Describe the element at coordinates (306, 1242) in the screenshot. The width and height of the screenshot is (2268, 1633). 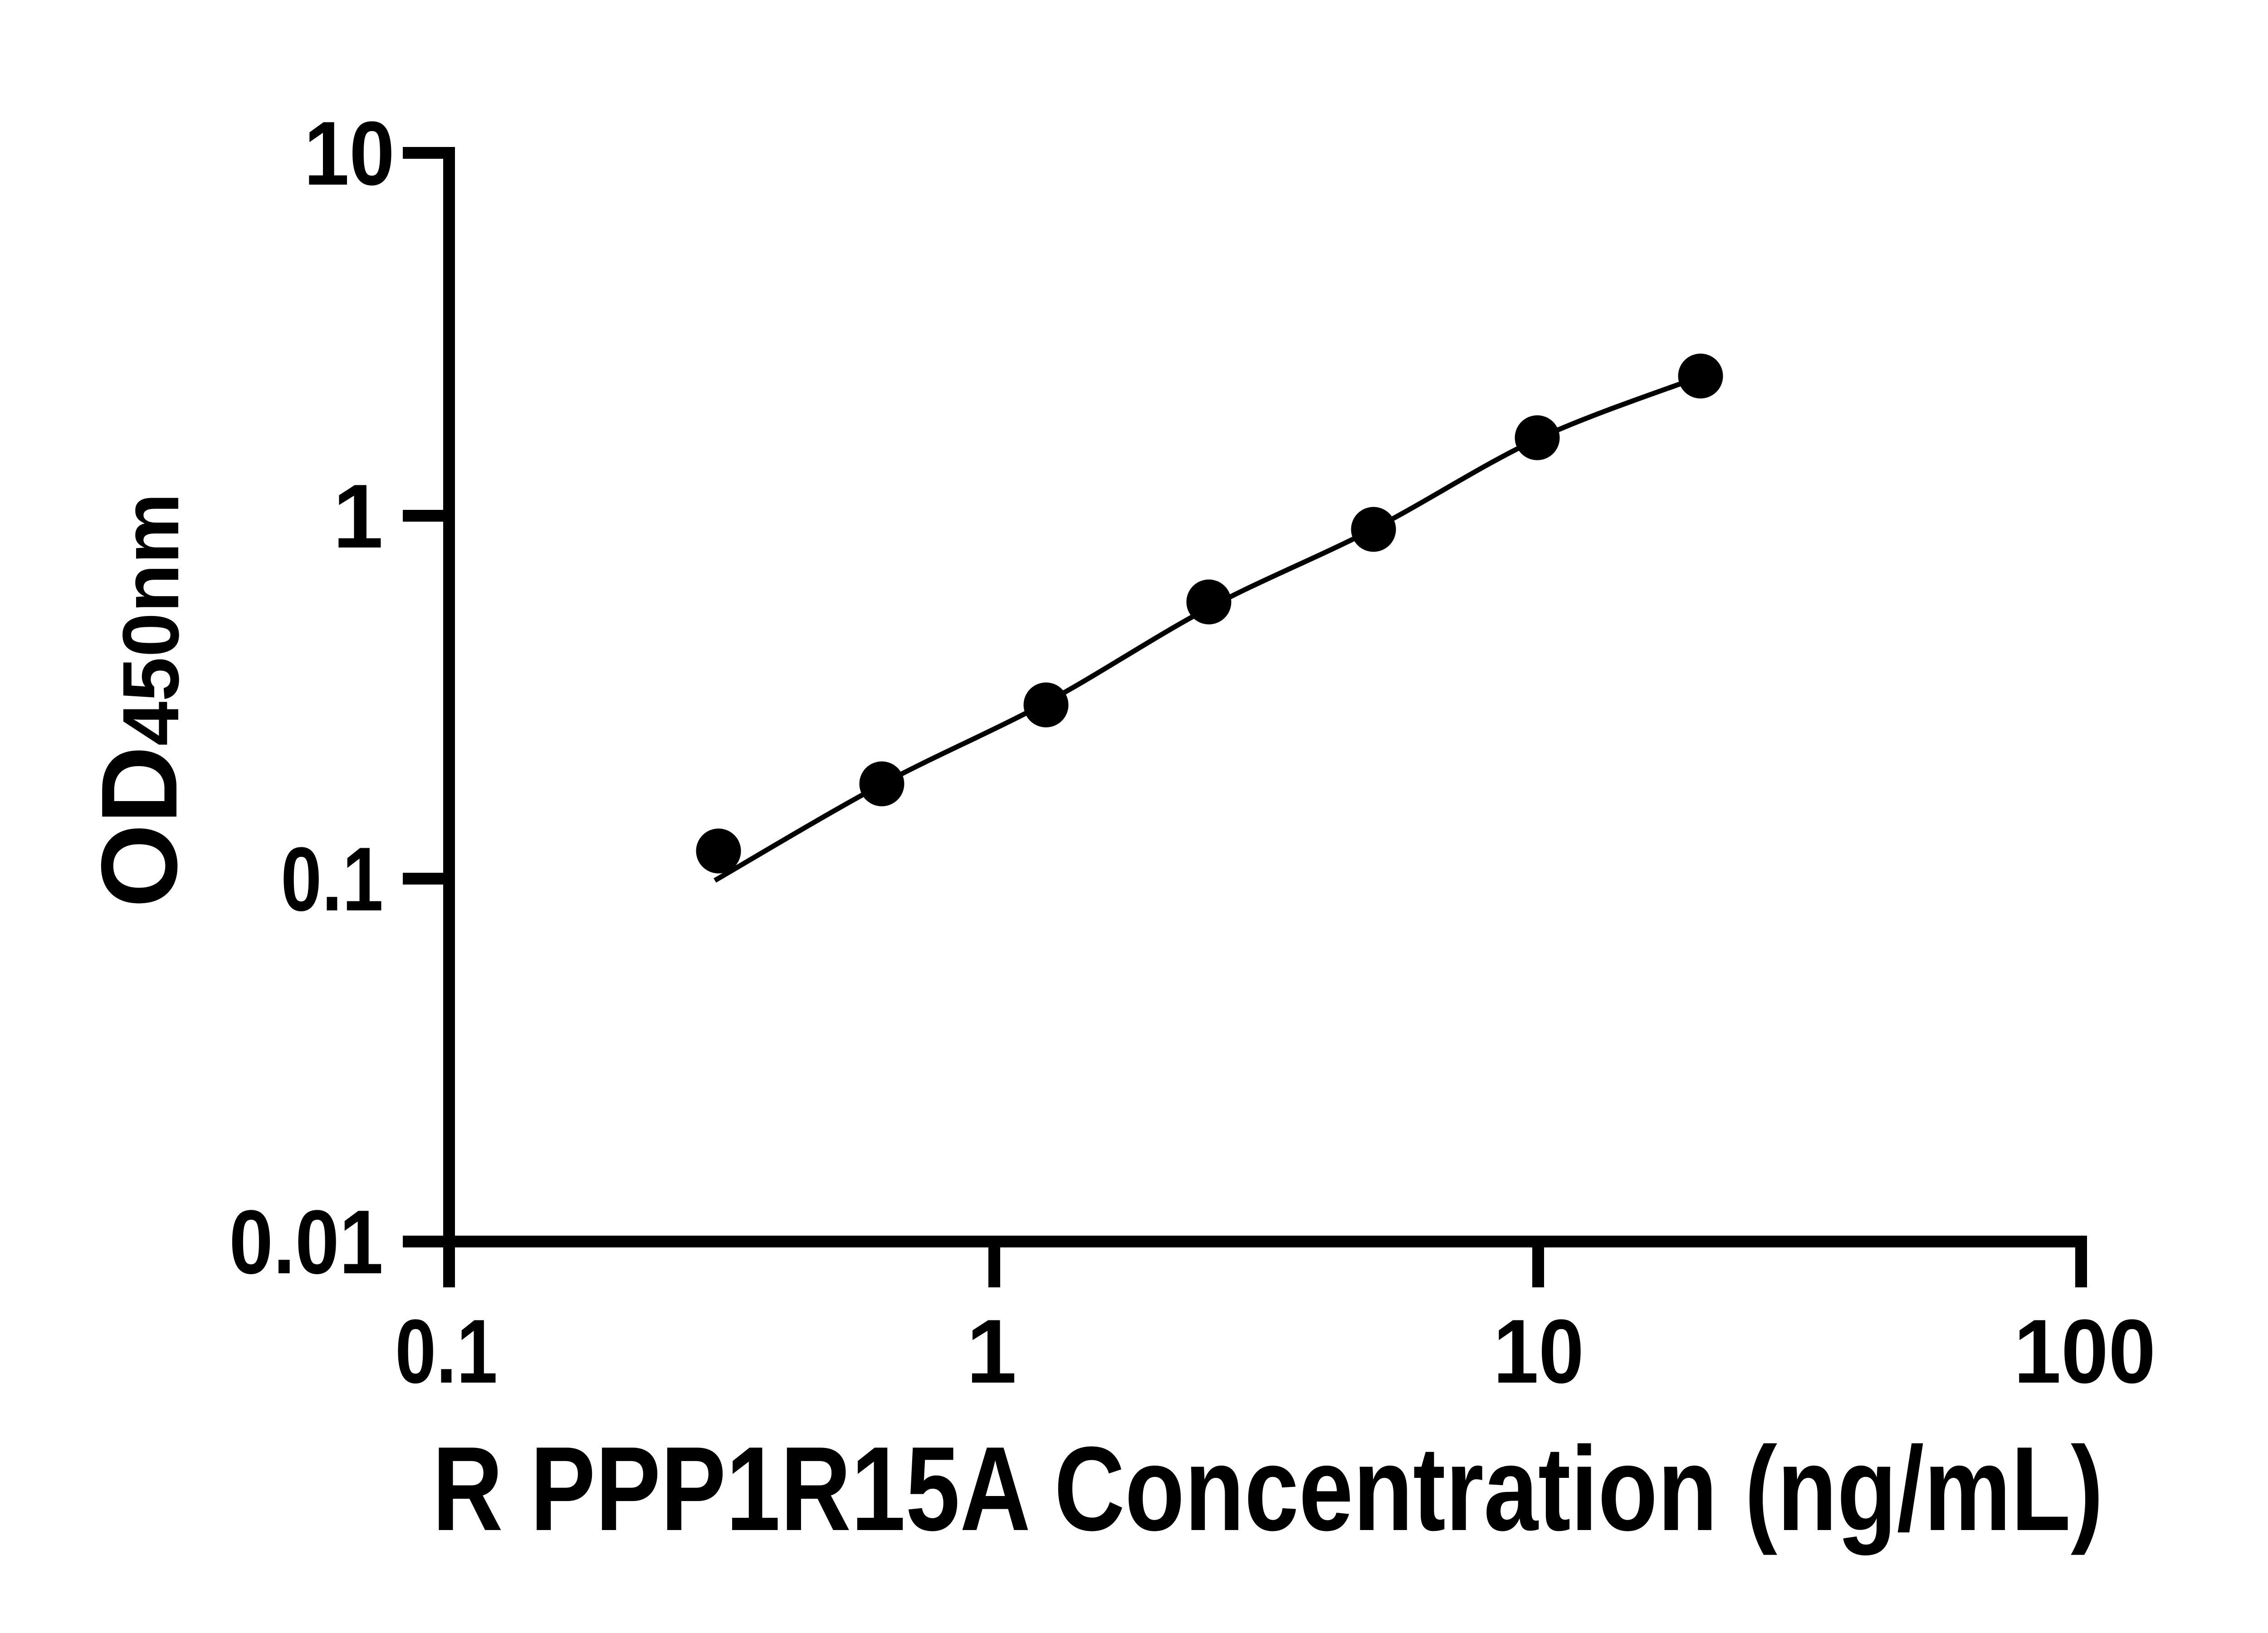
I see `svg-text: 0.01` at that location.